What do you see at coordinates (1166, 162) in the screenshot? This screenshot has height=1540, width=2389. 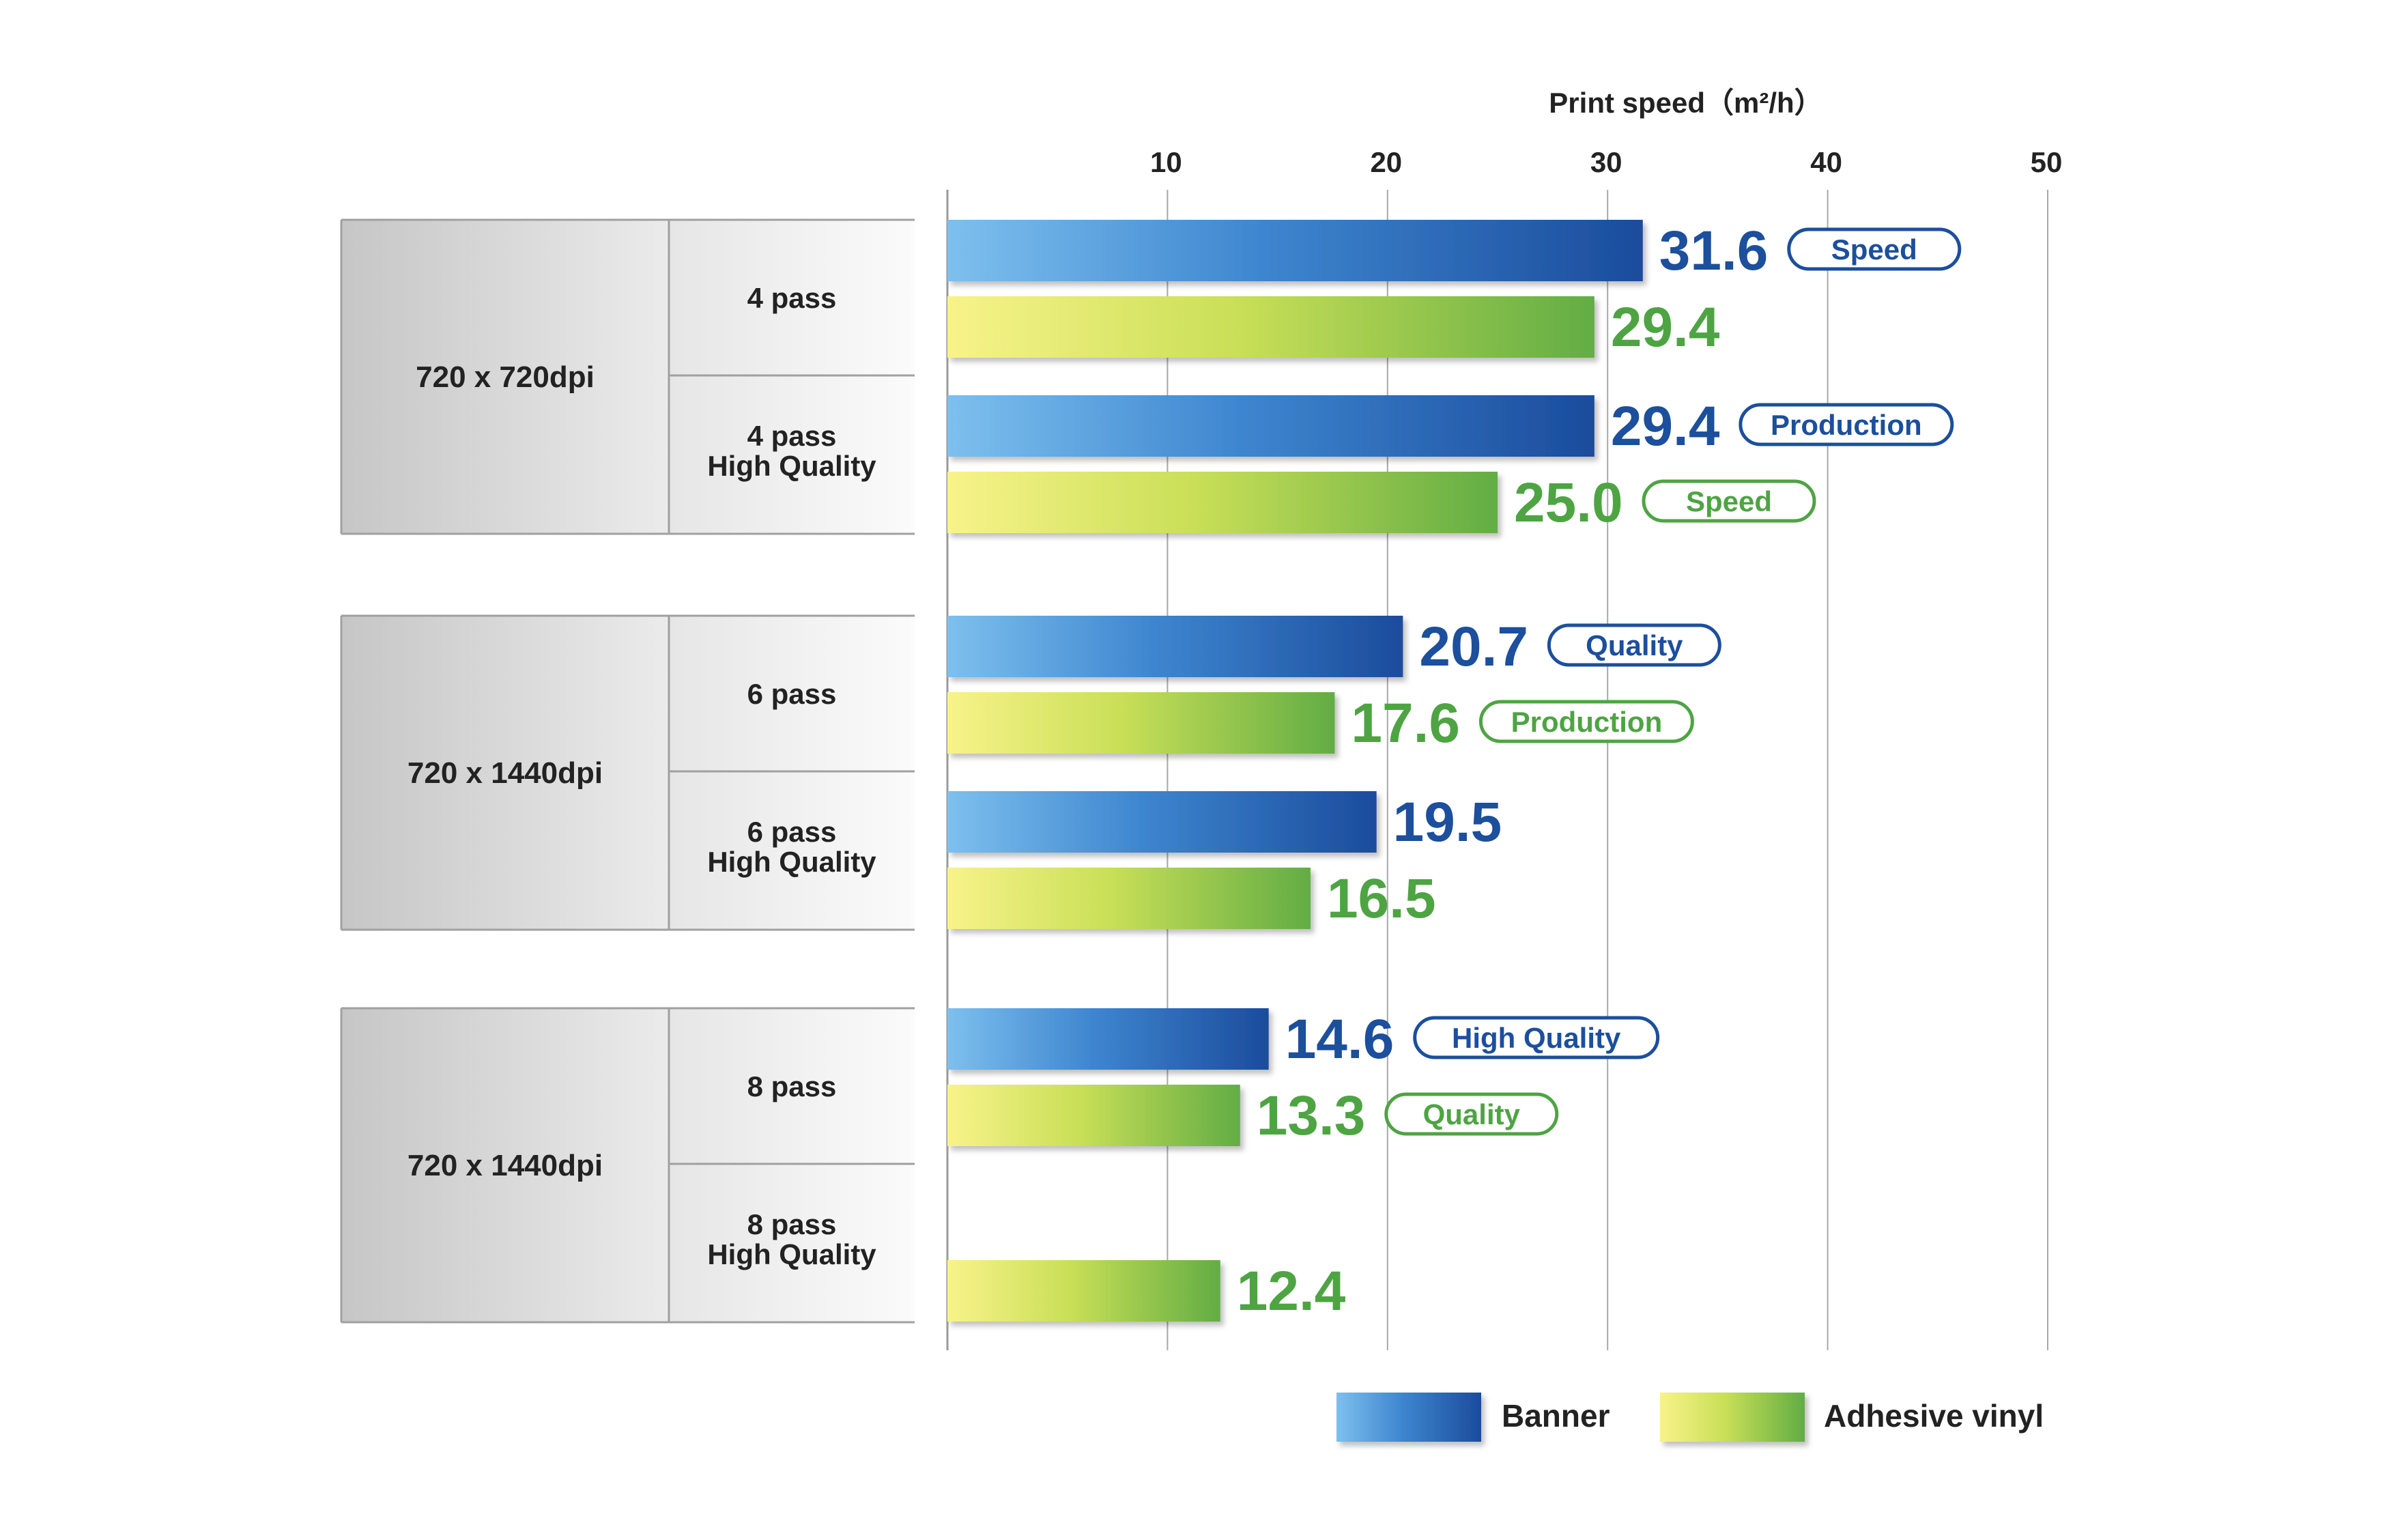 I see `x-tick-label: 10` at bounding box center [1166, 162].